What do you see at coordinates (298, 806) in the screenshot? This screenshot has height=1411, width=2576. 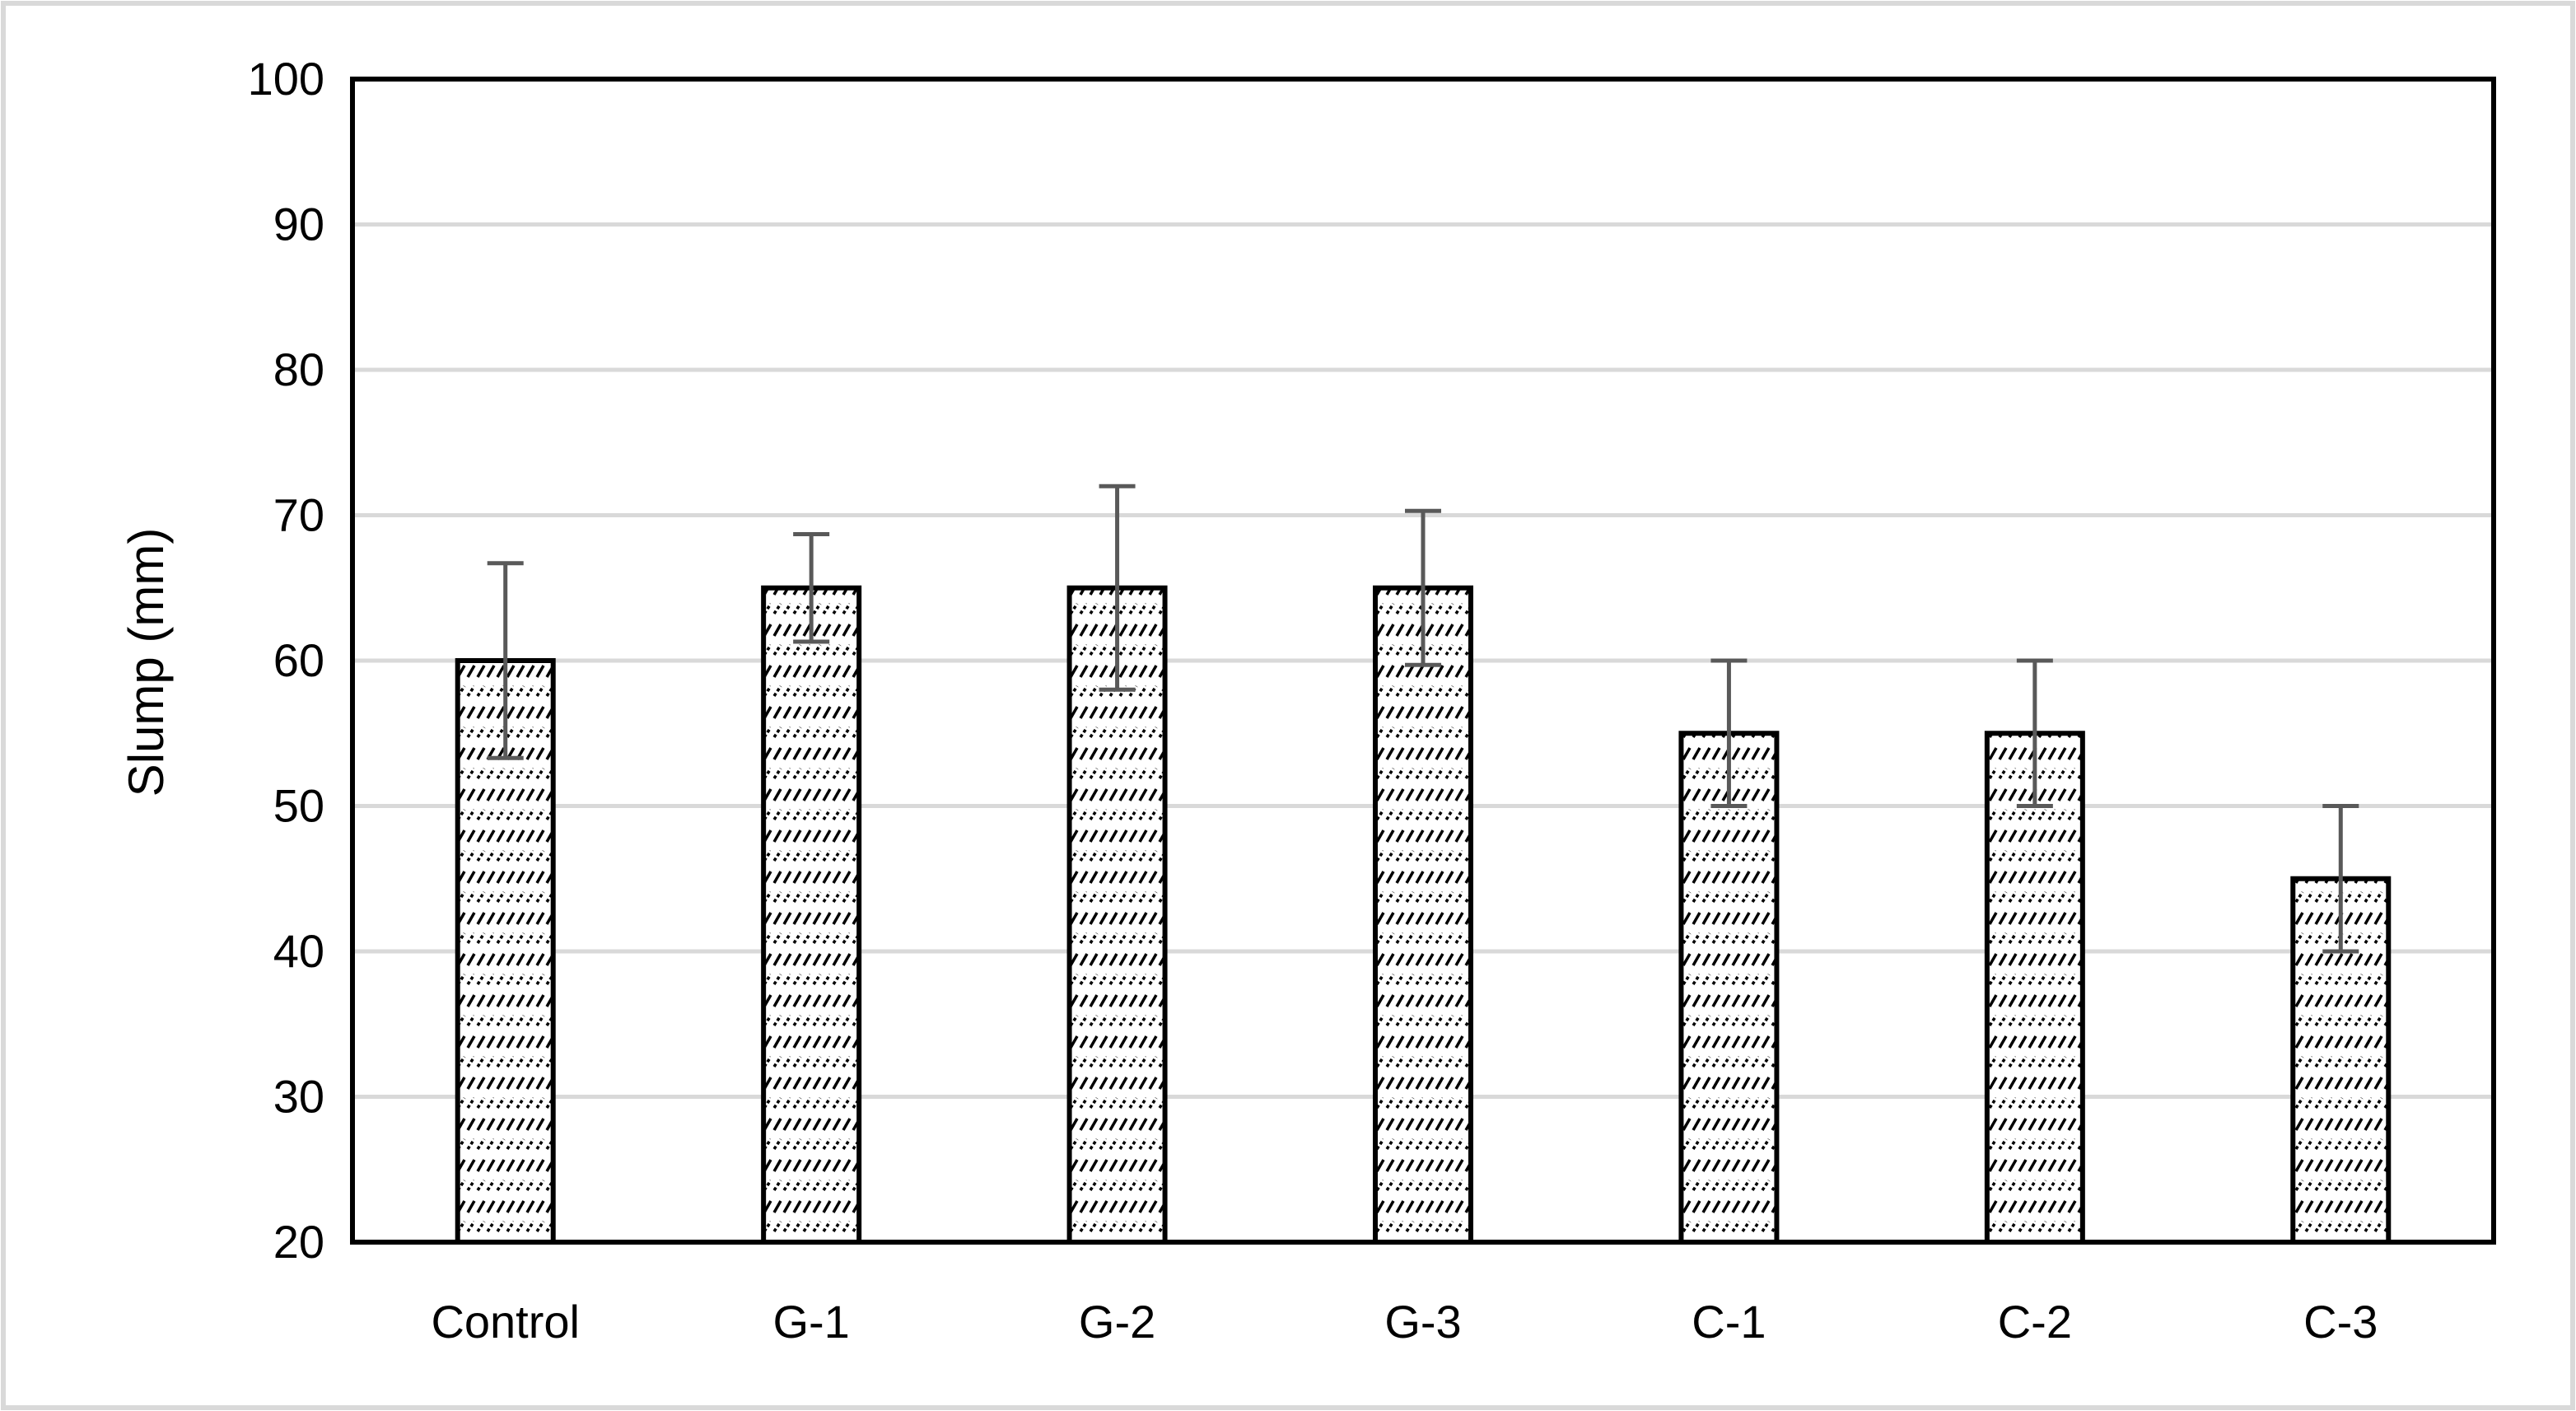 I see `y-tick-label: 50` at bounding box center [298, 806].